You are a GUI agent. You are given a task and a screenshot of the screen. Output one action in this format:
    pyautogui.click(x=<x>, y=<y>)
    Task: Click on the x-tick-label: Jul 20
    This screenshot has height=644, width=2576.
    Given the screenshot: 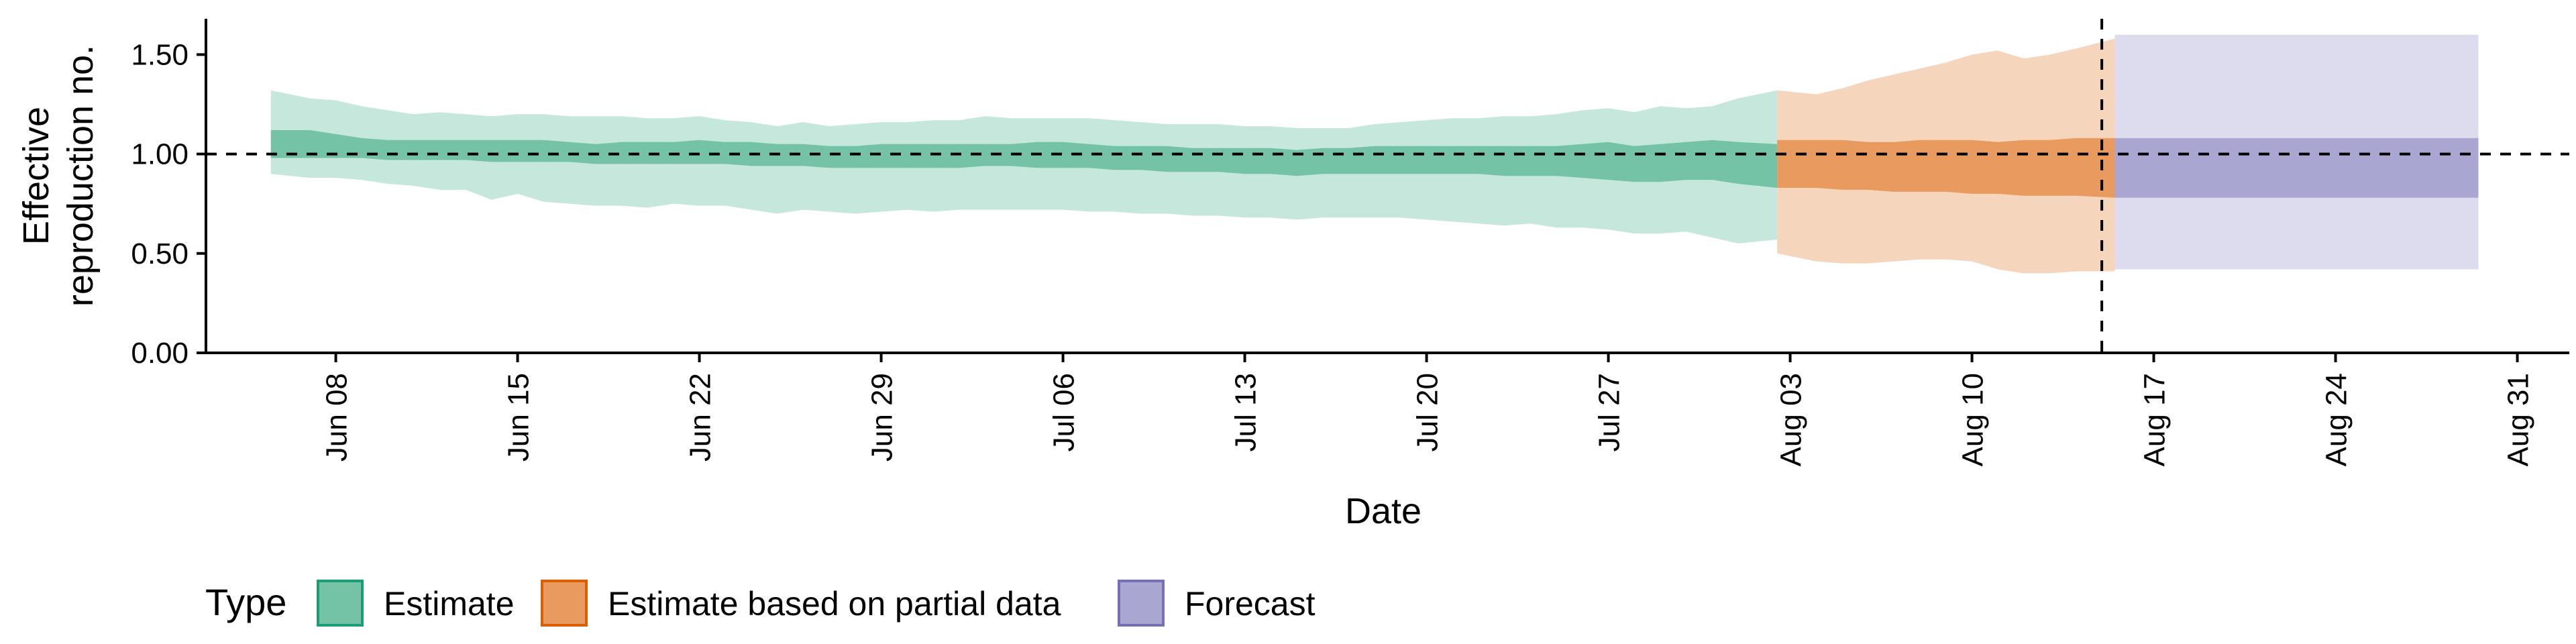 What is the action you would take?
    pyautogui.click(x=1427, y=412)
    